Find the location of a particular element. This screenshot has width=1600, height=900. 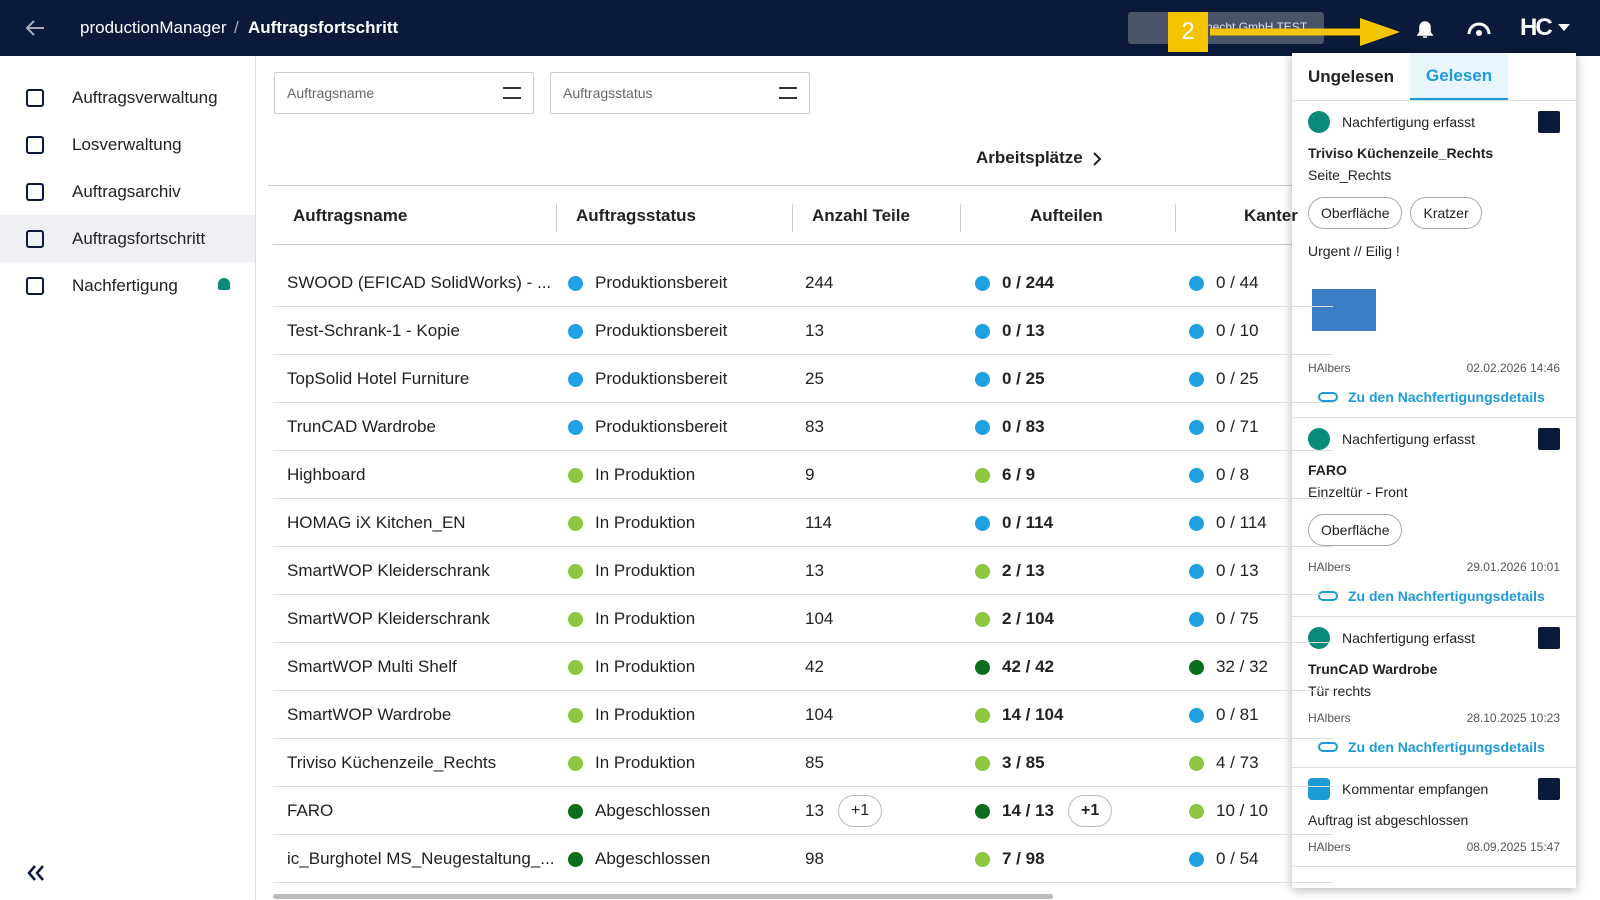

notification-title: TrunCAD Wardrobe is located at coordinates (1434, 669).